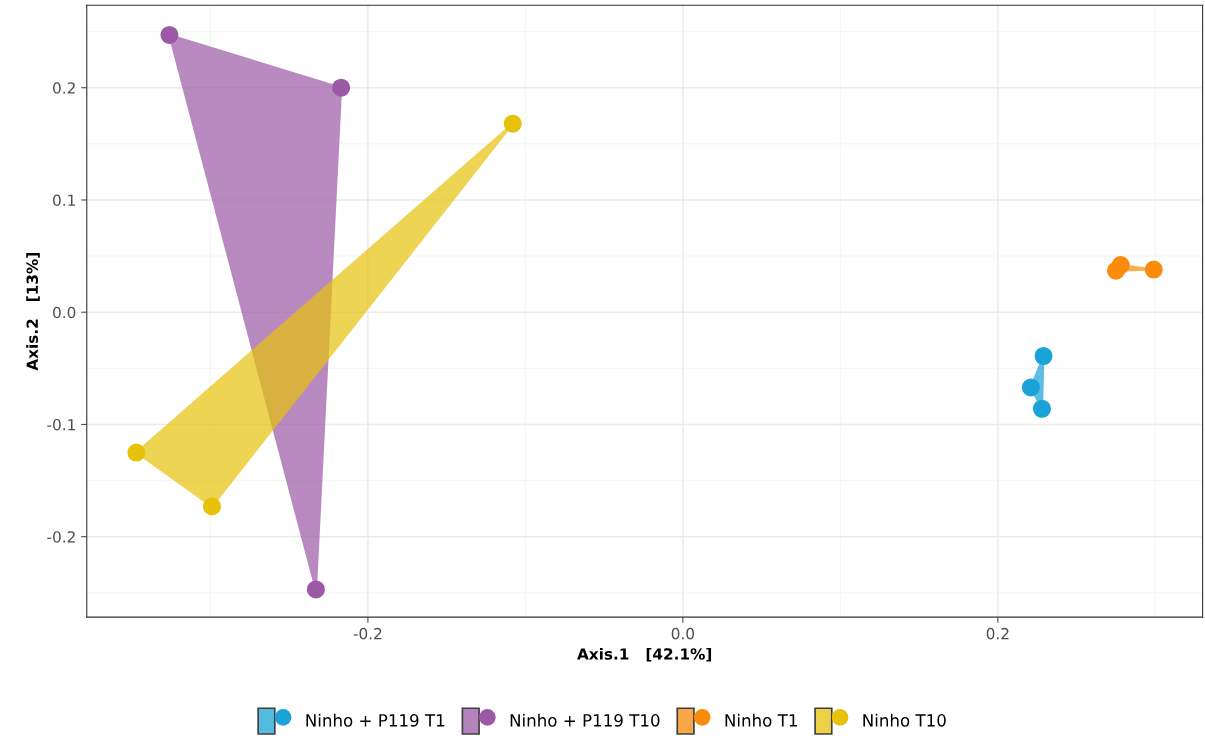  What do you see at coordinates (682, 633) in the screenshot?
I see `x-tick-label: 0.0` at bounding box center [682, 633].